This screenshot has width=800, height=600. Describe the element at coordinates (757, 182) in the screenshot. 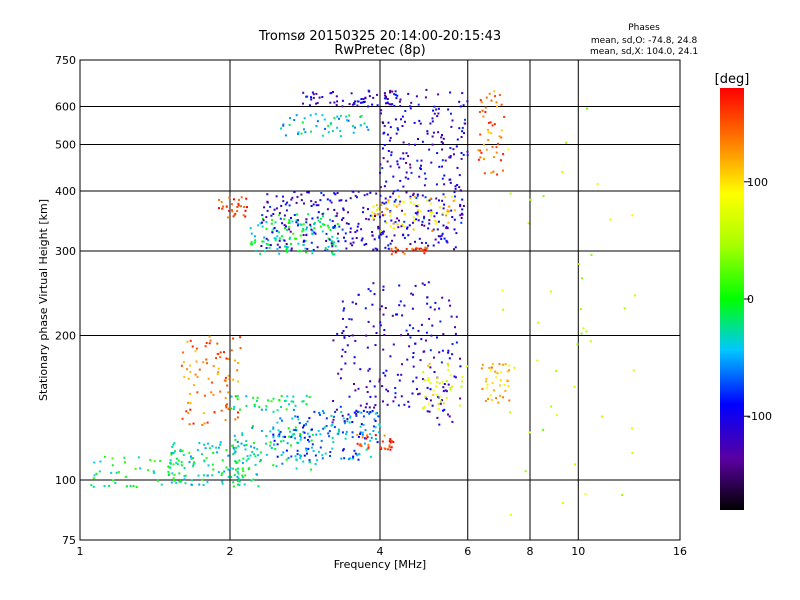

I see `colorbar-tick-label: 100` at that location.